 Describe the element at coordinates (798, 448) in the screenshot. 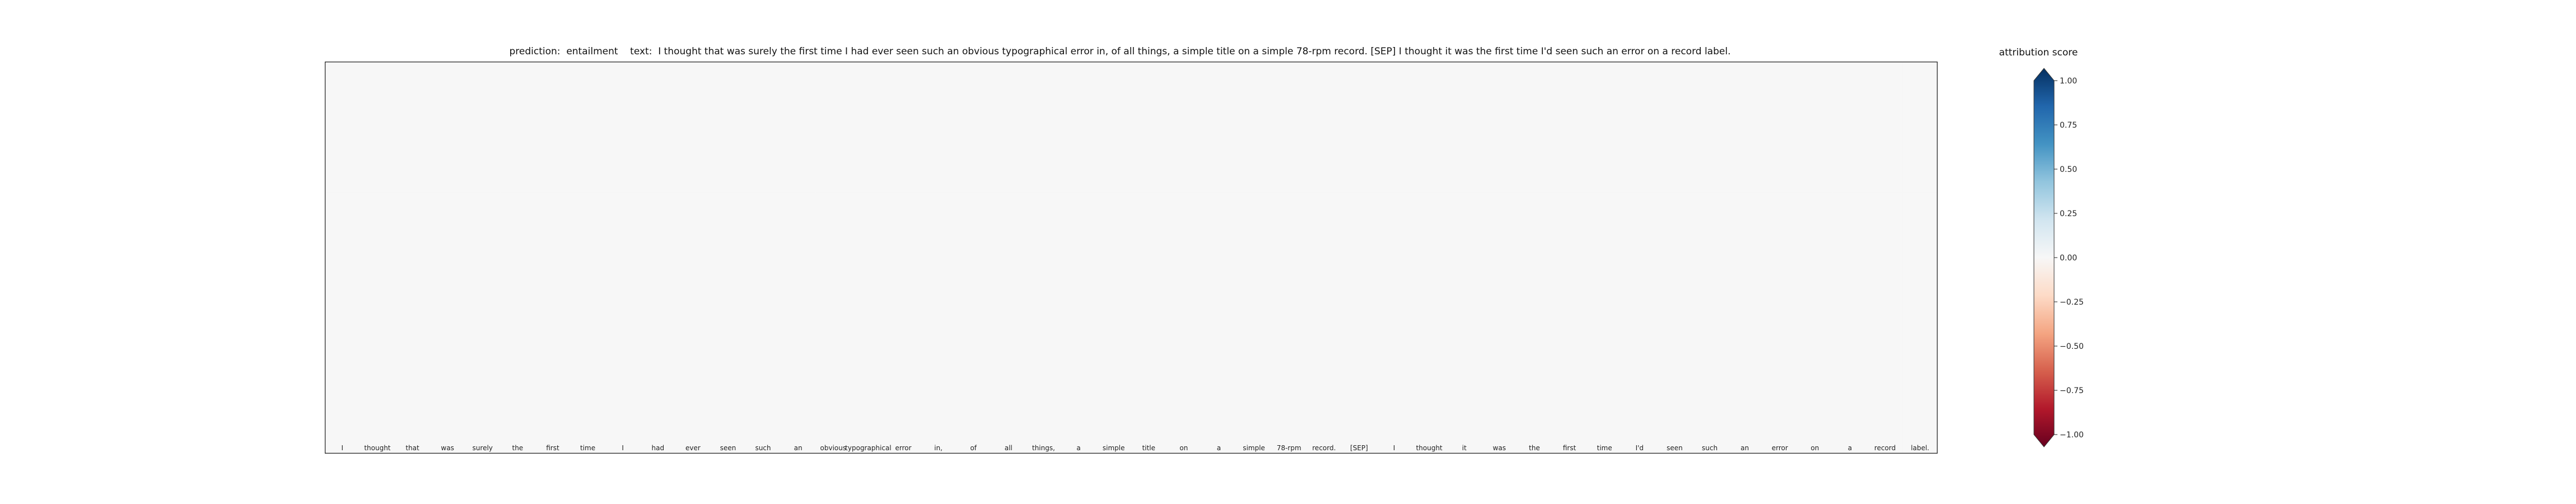

I see `token-label: an` at that location.